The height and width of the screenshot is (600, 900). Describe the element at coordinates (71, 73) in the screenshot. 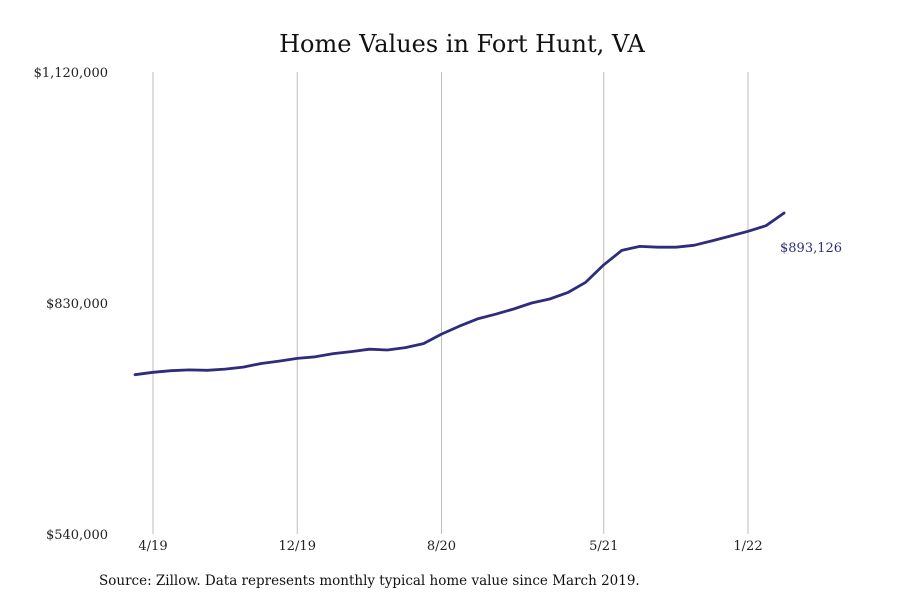

I see `y-tick-label: $1,120,000` at that location.